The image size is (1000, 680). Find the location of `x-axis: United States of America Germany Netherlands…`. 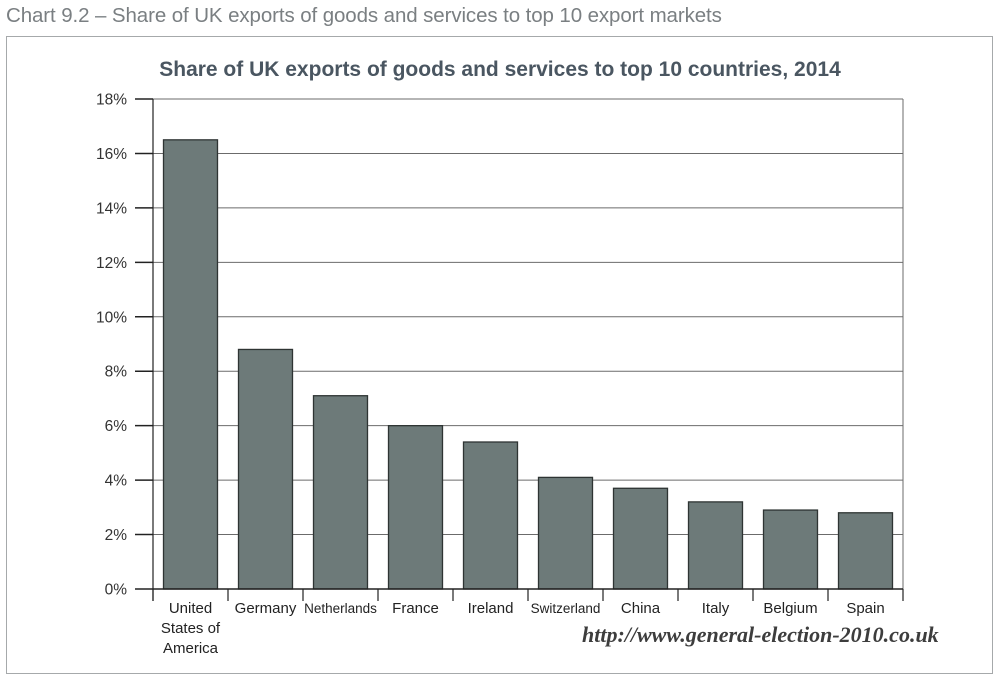

x-axis: United States of America Germany Netherlands… is located at coordinates (528, 622).